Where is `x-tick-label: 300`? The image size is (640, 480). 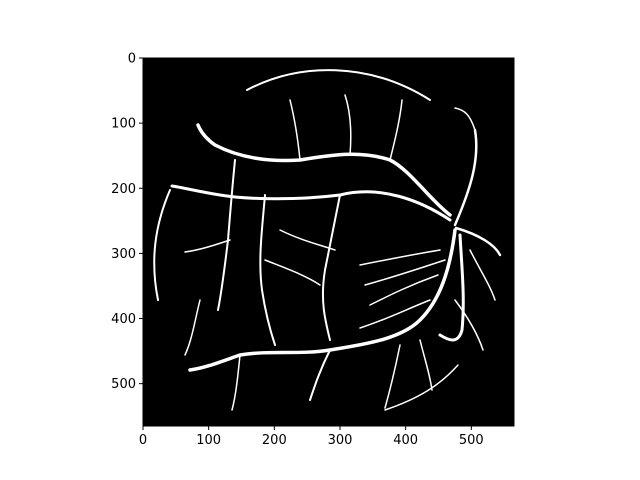
x-tick-label: 300 is located at coordinates (340, 440).